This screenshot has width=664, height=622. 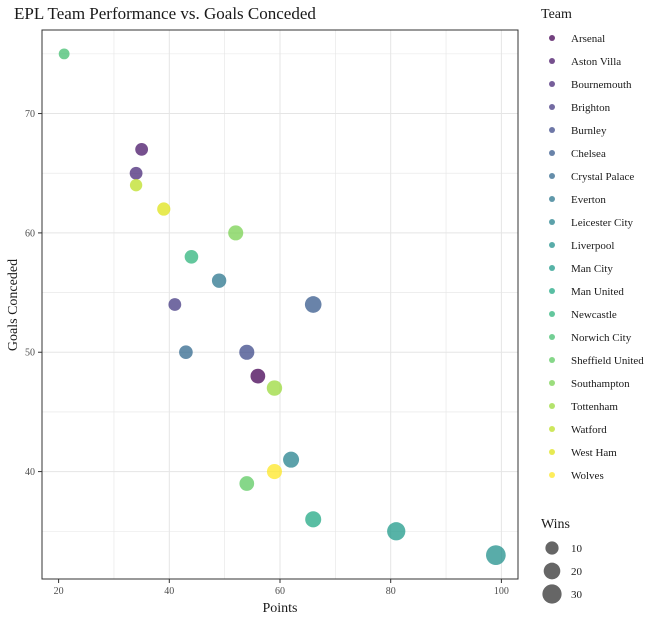 I want to click on x-tick-label: 20, so click(x=59, y=591).